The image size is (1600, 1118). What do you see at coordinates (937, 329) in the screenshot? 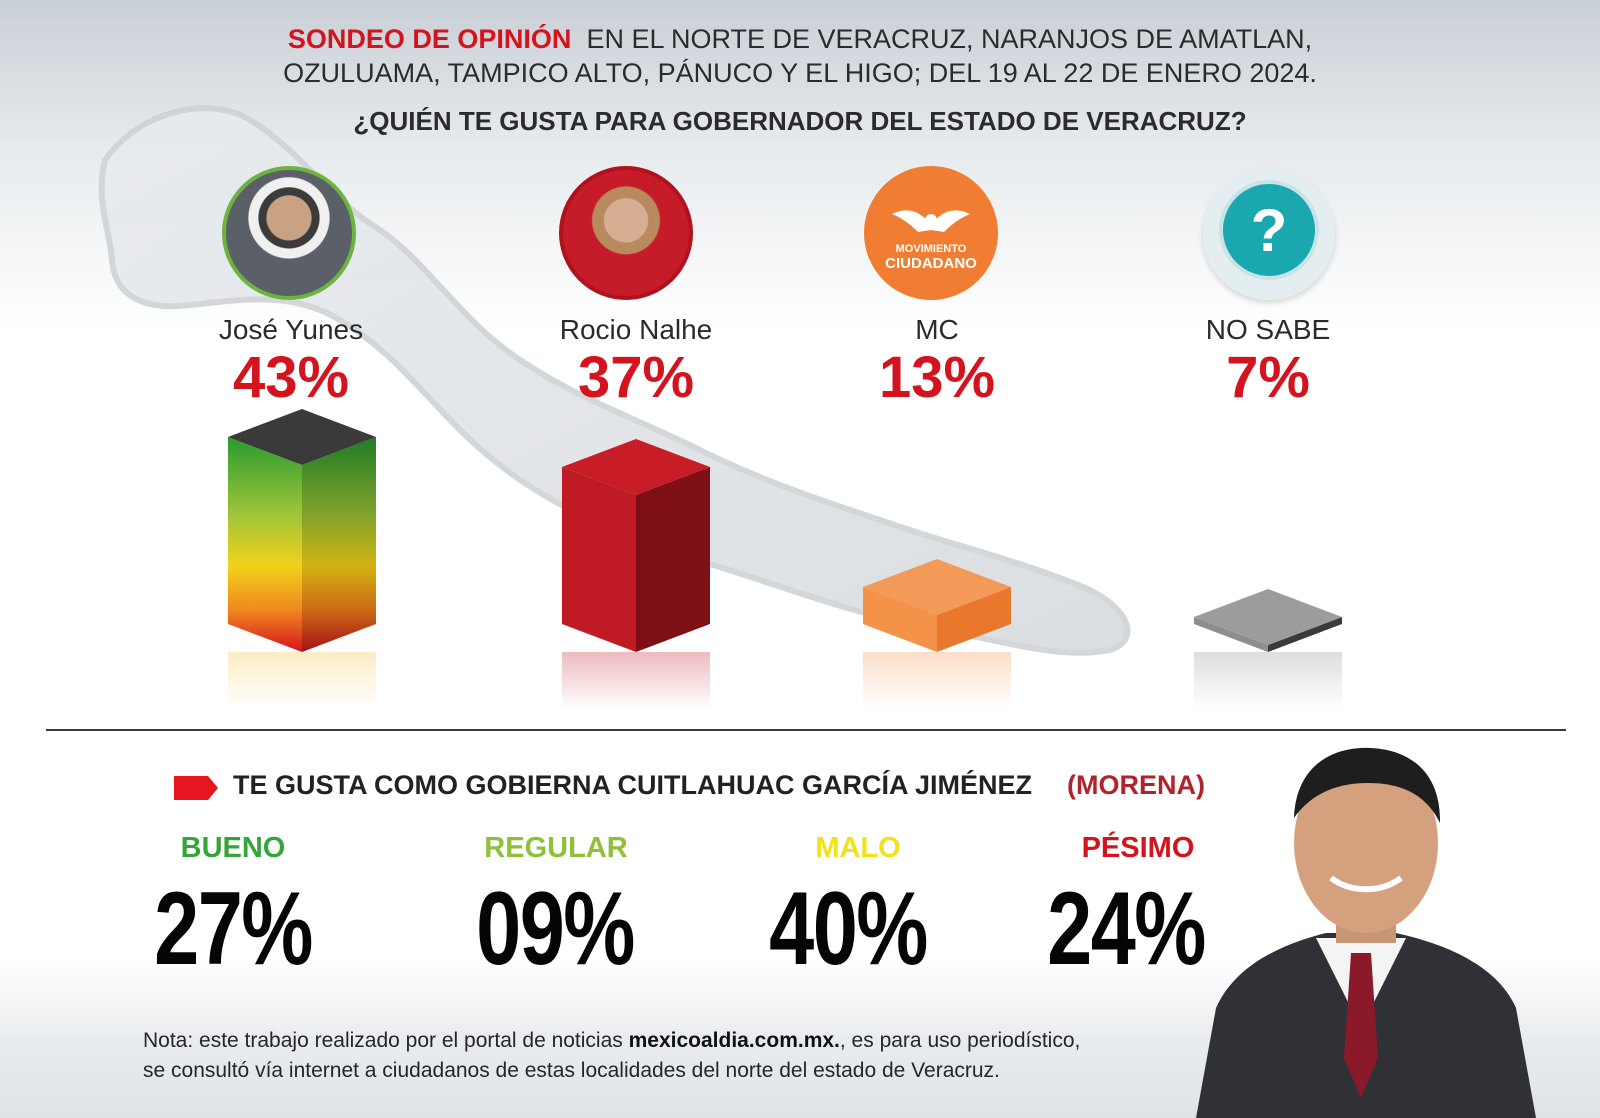
I see `candidate-name: MC` at bounding box center [937, 329].